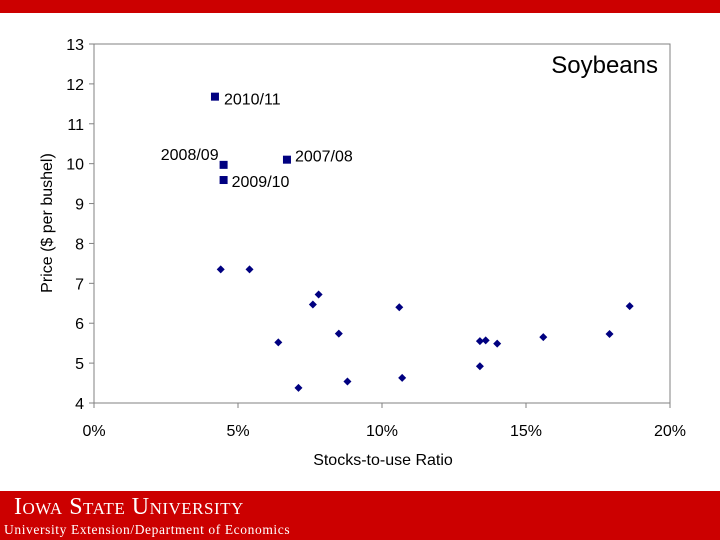  I want to click on university-wordmark: Iowa State University, so click(129, 507).